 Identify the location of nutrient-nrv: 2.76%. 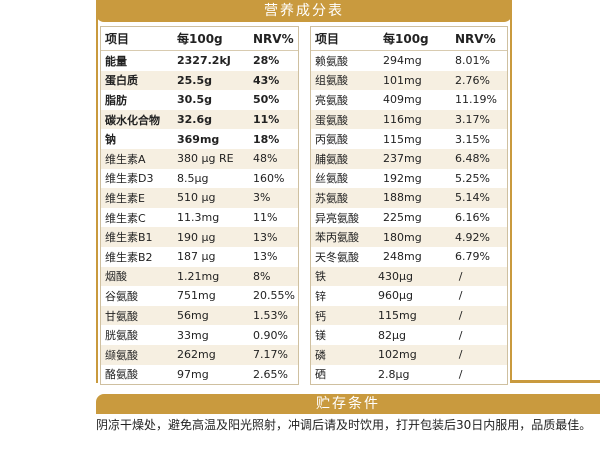
(472, 80).